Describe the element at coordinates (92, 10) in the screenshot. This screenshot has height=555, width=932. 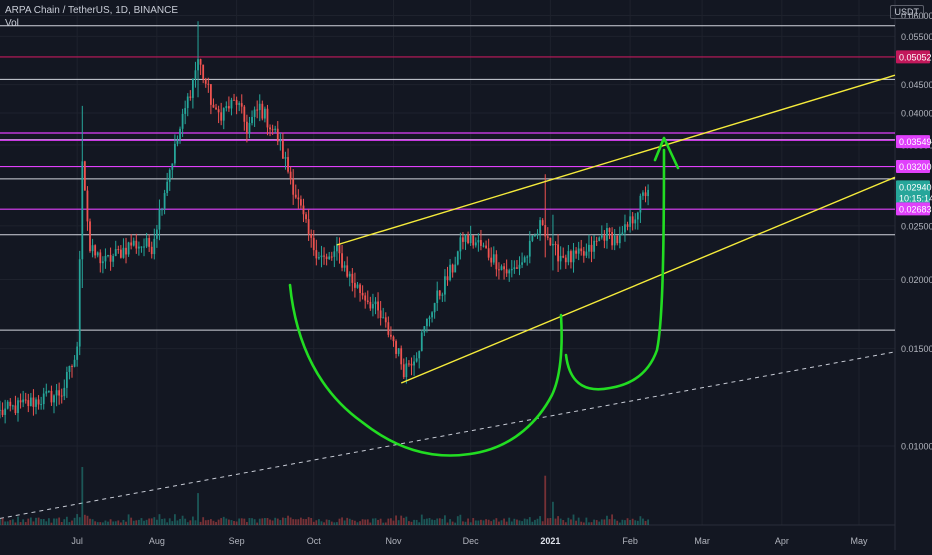
I see `chart-title: ARPA Chain / TetherUS, 1D, BINANCE` at that location.